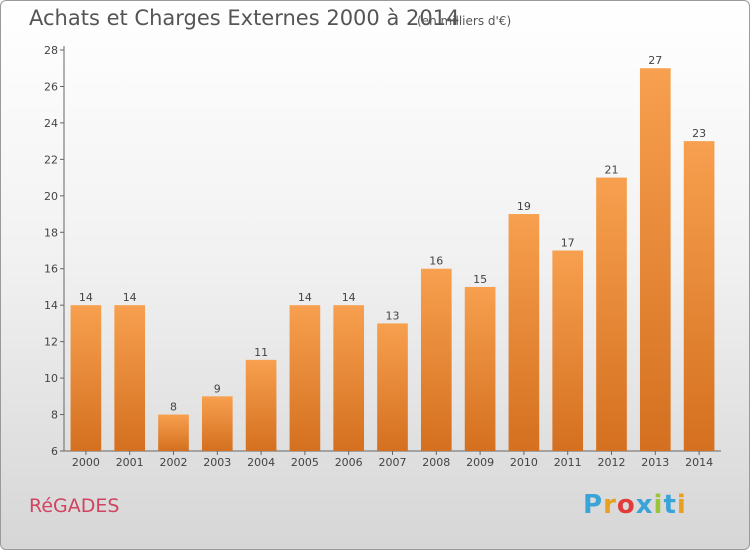 The width and height of the screenshot is (750, 550). I want to click on data-label: 8, so click(173, 407).